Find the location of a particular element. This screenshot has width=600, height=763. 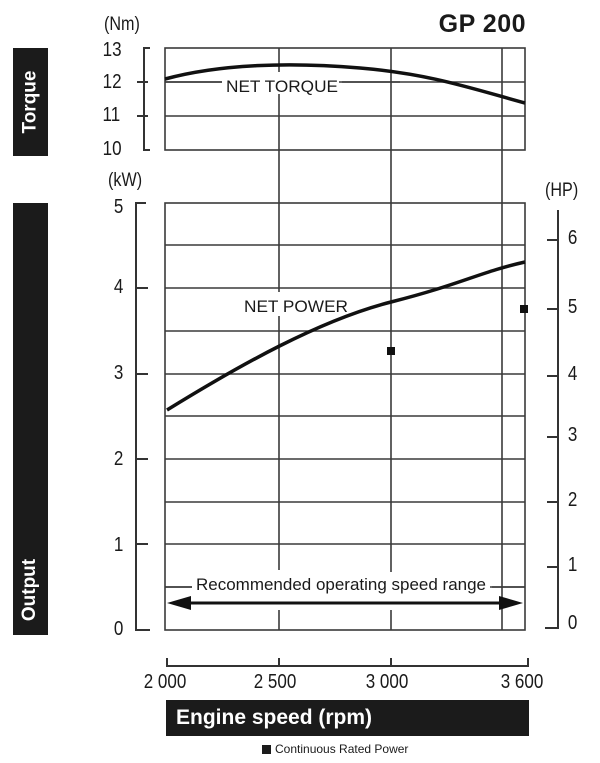

kw-tick: 3 is located at coordinates (118, 373).